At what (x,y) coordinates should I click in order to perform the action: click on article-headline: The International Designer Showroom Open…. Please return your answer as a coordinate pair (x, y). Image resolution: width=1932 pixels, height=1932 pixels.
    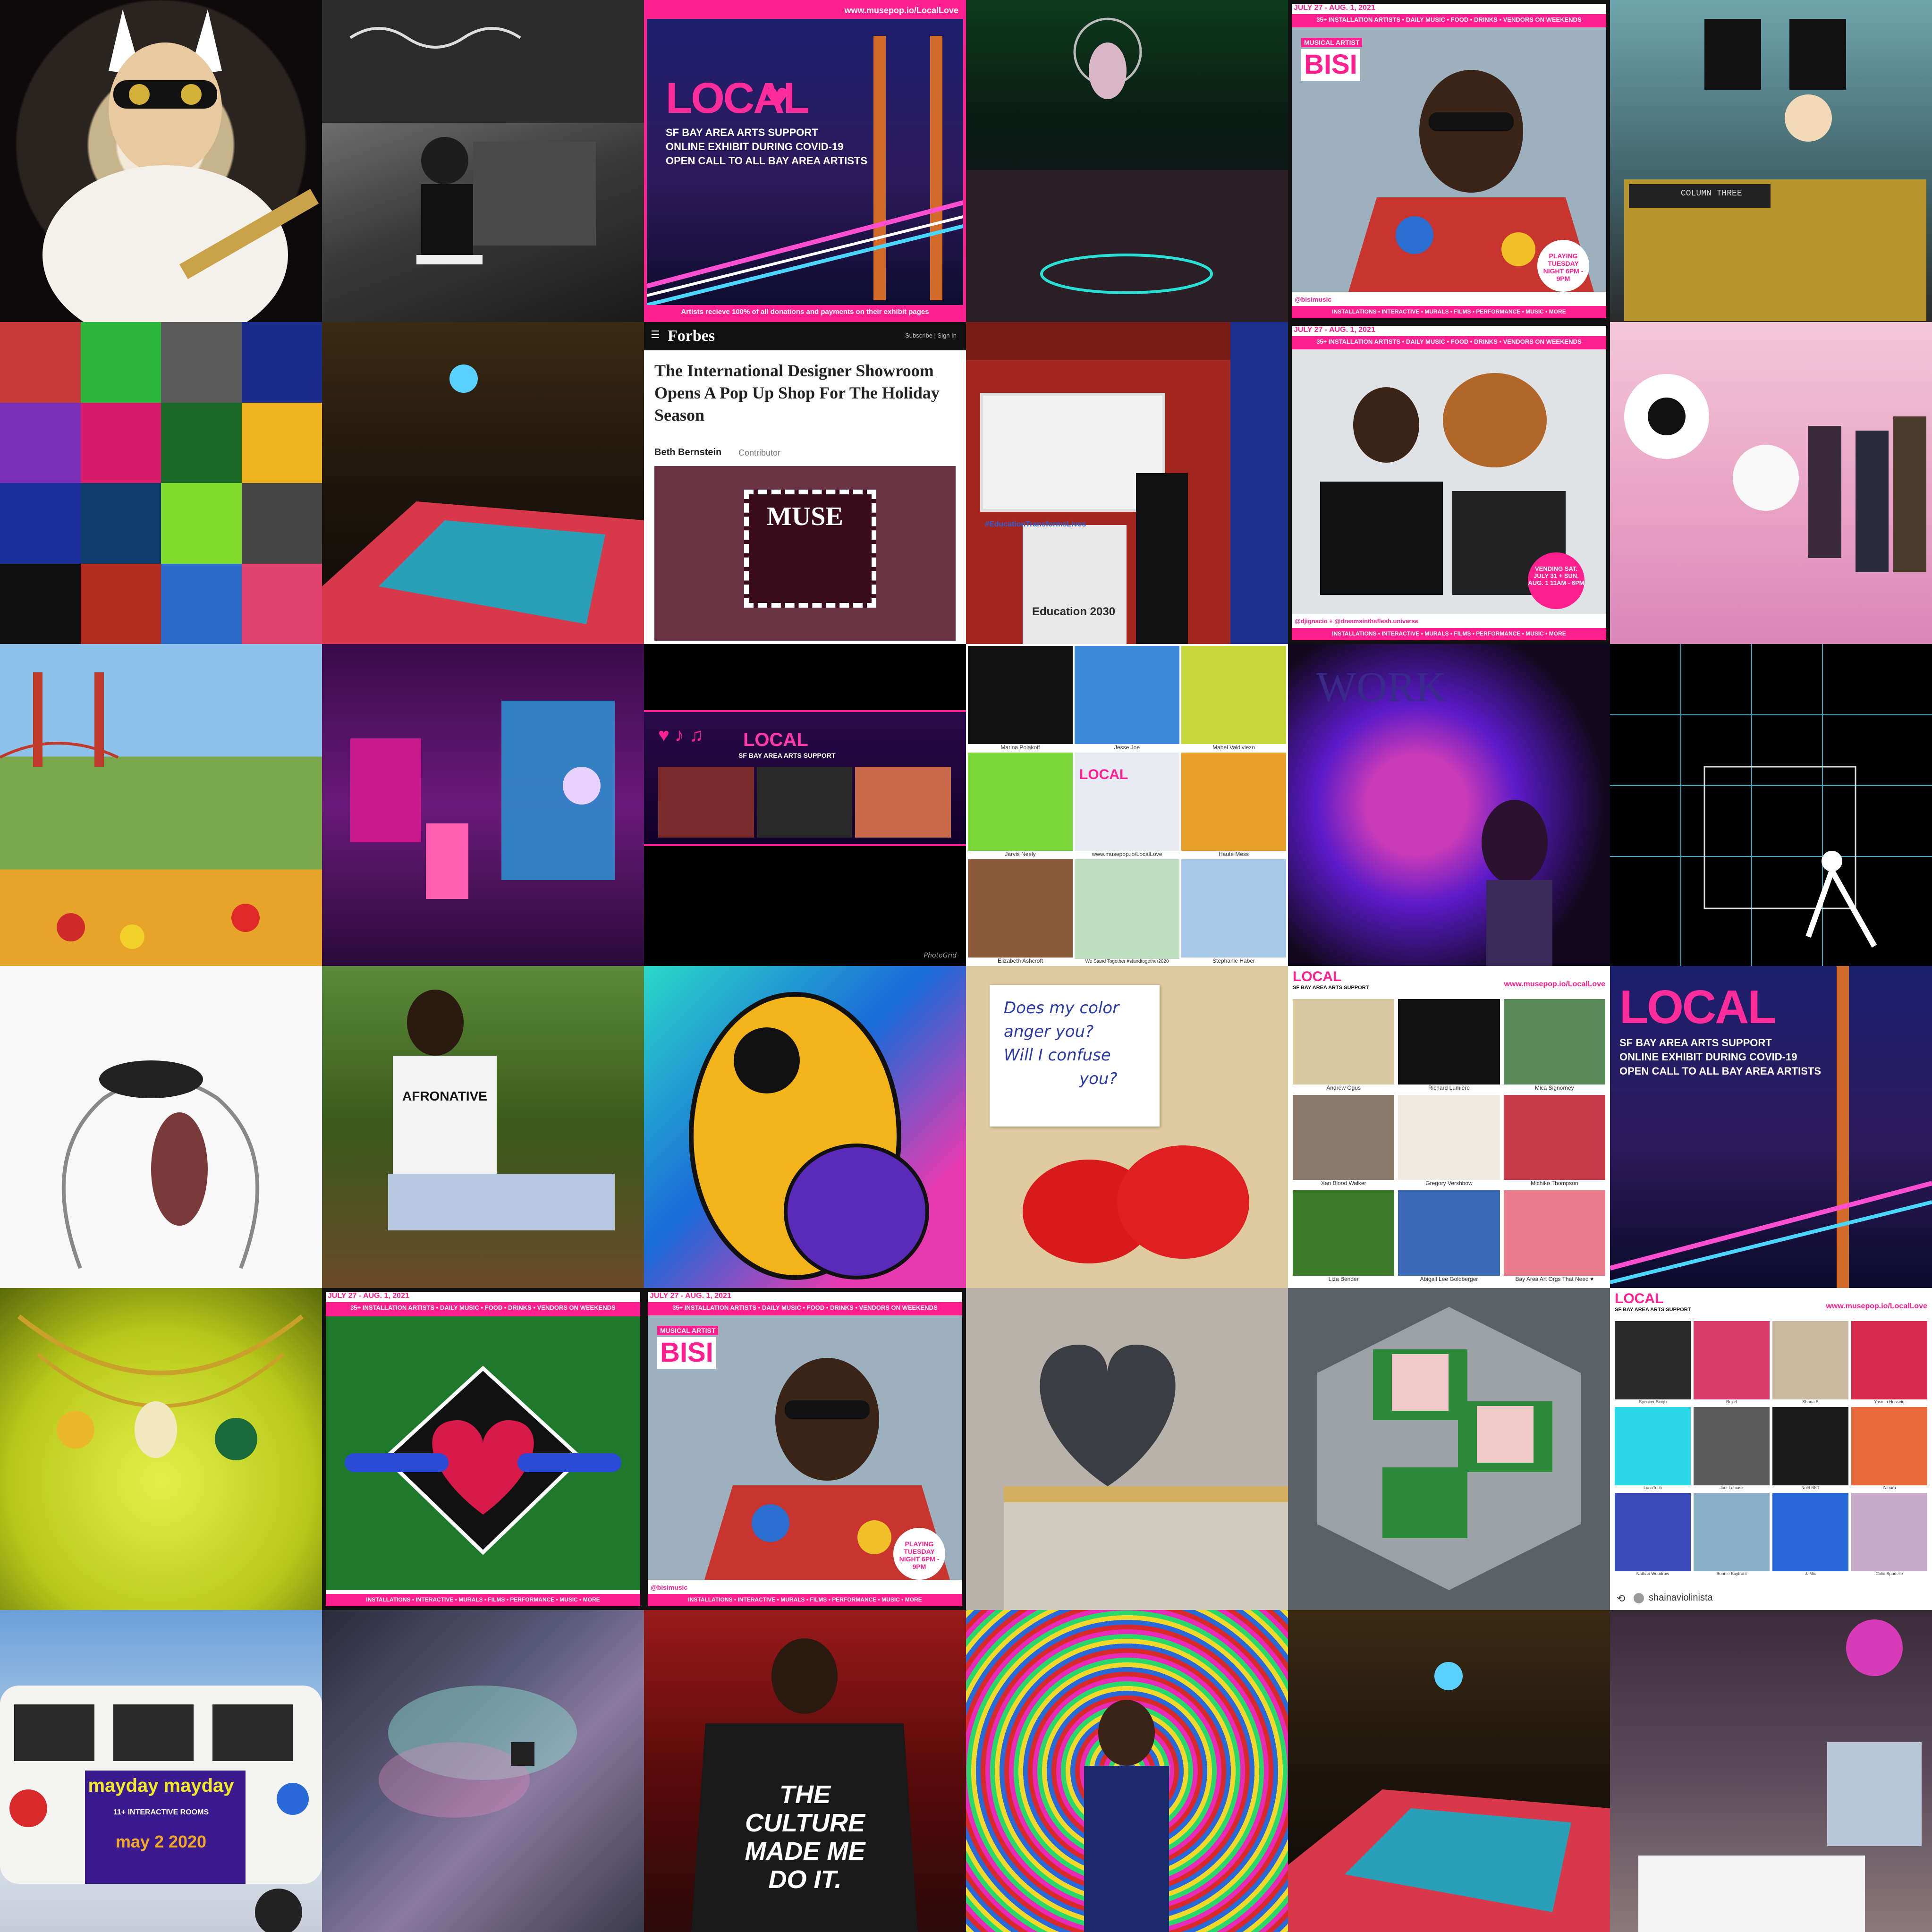
    Looking at the image, I should click on (797, 392).